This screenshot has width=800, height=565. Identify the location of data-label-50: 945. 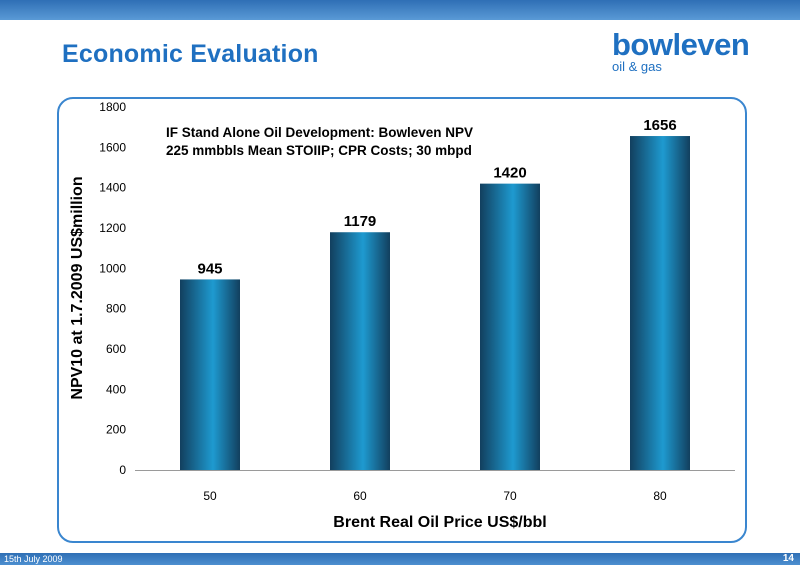
(209, 268).